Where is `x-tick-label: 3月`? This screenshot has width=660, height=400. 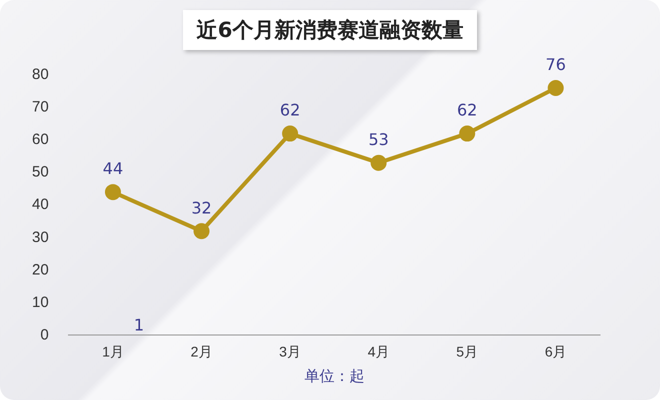
x-tick-label: 3月 is located at coordinates (290, 351).